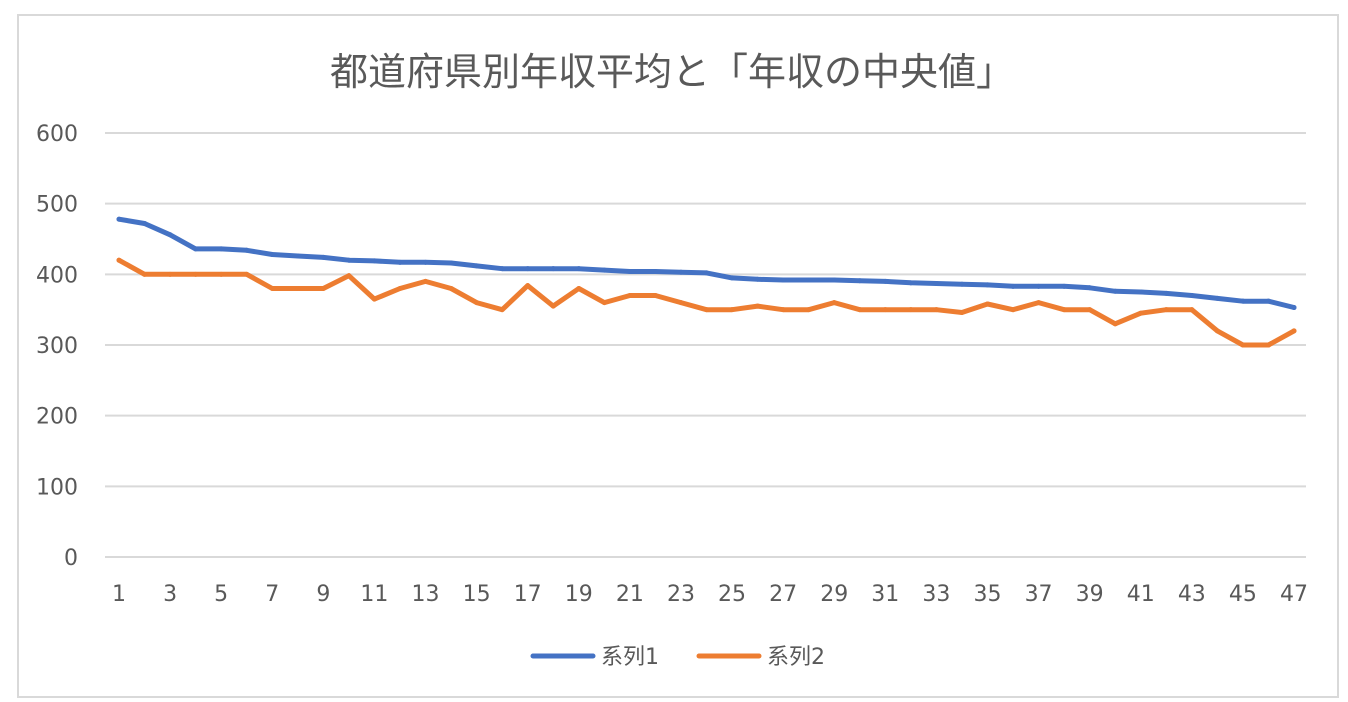  Describe the element at coordinates (677, 657) in the screenshot. I see `legend: 系列1 系列2` at that location.